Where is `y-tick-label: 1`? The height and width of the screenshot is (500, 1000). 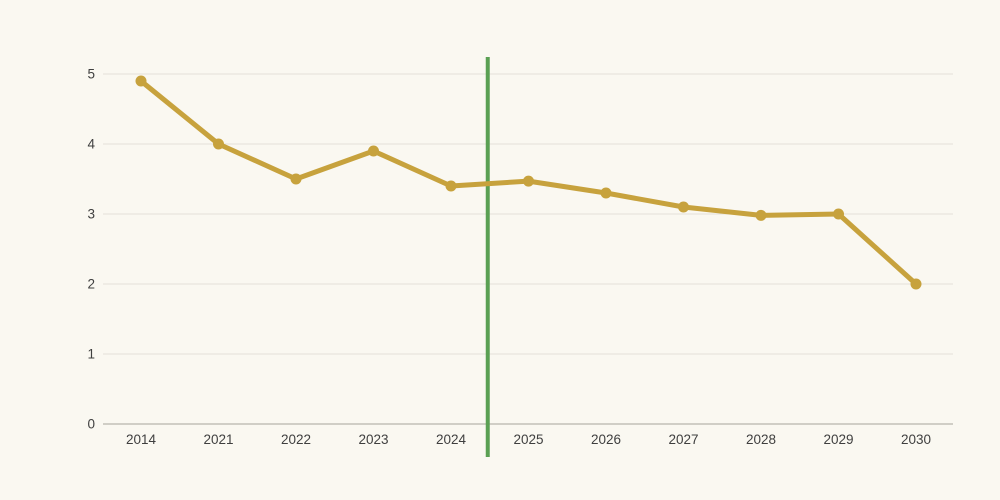
y-tick-label: 1 is located at coordinates (91, 354).